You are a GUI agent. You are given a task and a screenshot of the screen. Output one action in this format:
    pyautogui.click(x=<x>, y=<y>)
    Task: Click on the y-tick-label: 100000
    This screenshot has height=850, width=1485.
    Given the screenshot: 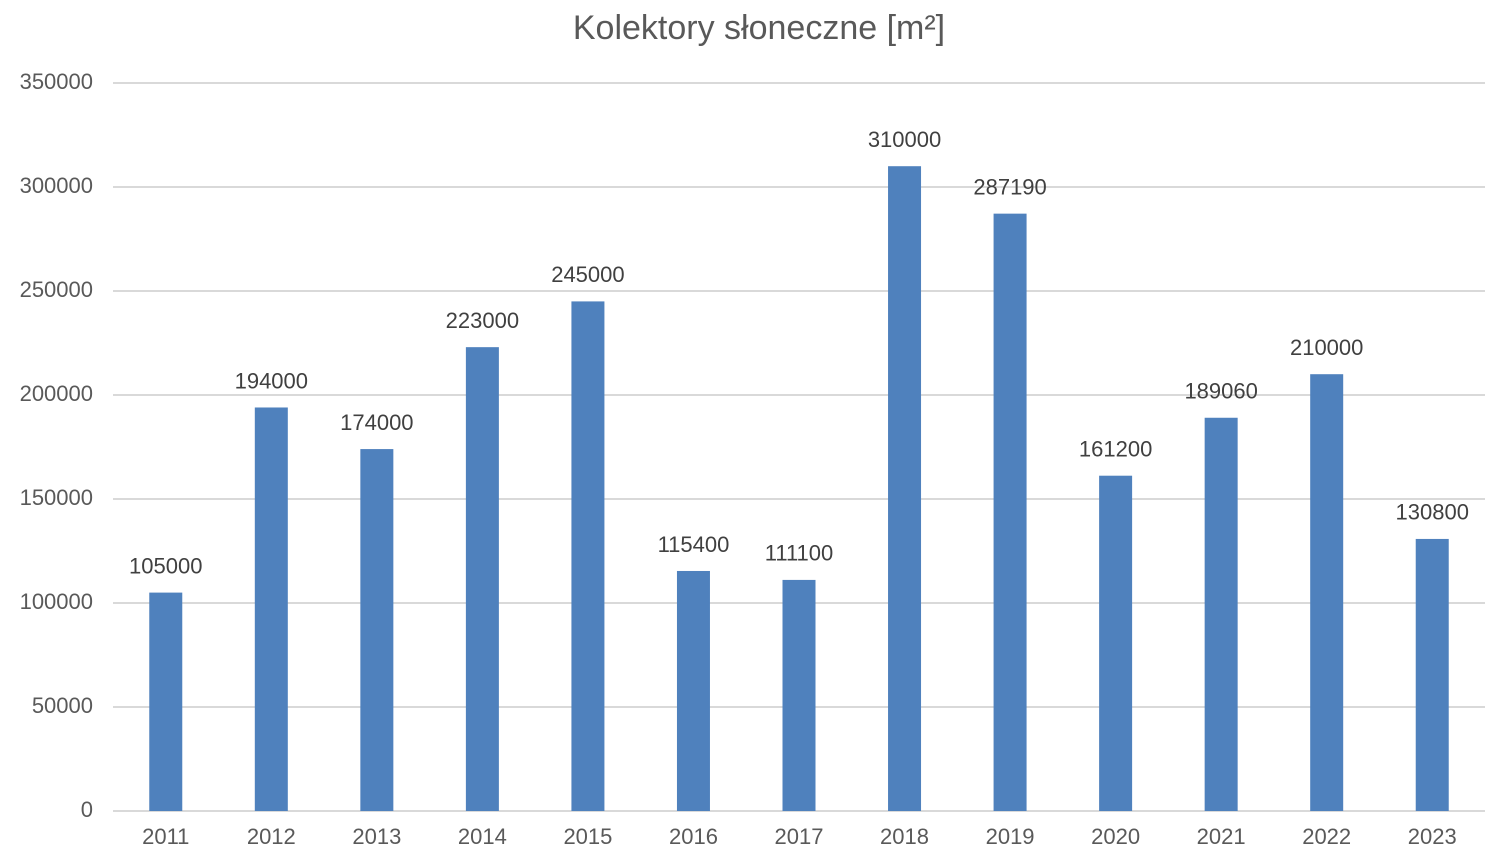 What is the action you would take?
    pyautogui.click(x=56, y=601)
    